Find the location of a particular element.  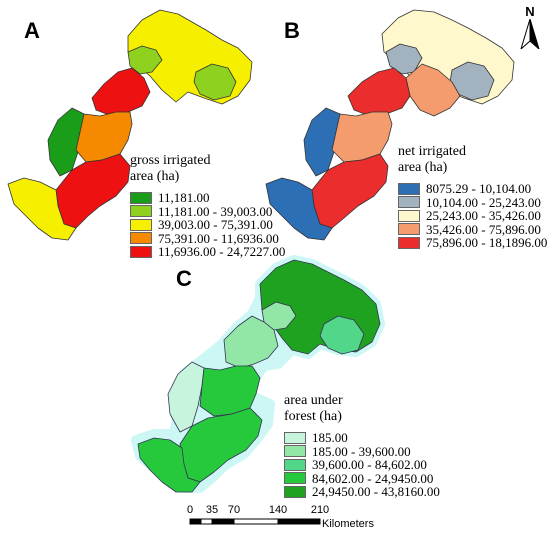

legend-a-item-4: 75,391.00 - 11,6936.00 is located at coordinates (207, 238).